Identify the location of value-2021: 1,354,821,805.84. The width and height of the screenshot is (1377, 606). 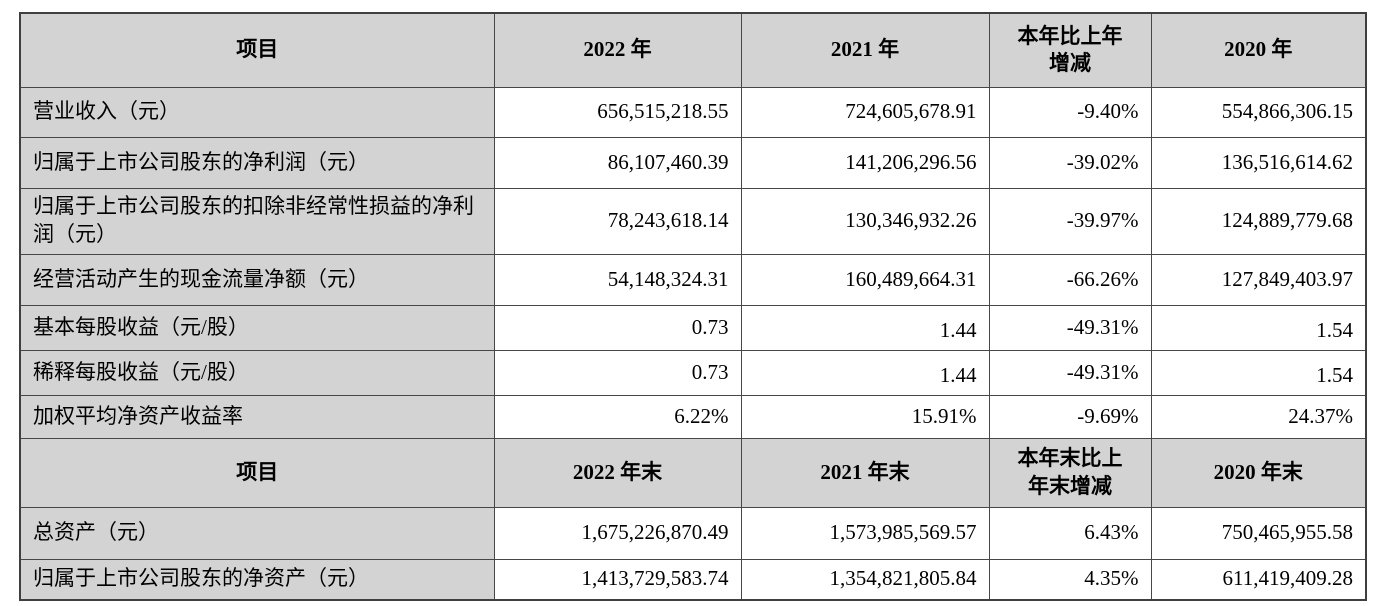
(865, 579).